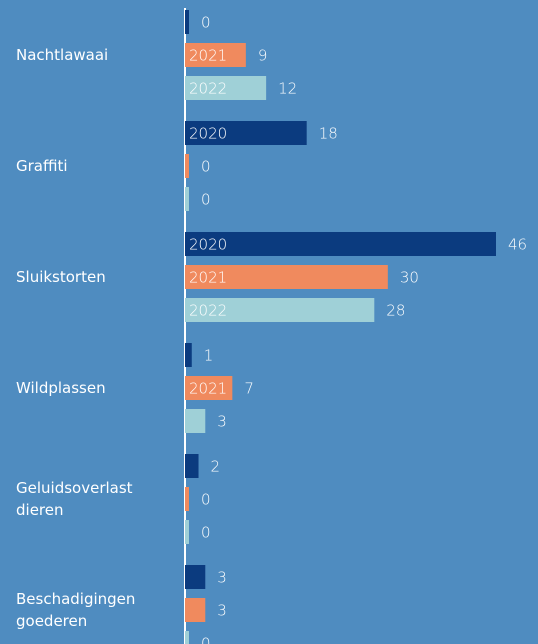 Image resolution: width=538 pixels, height=644 pixels. I want to click on value-label: 1, so click(209, 356).